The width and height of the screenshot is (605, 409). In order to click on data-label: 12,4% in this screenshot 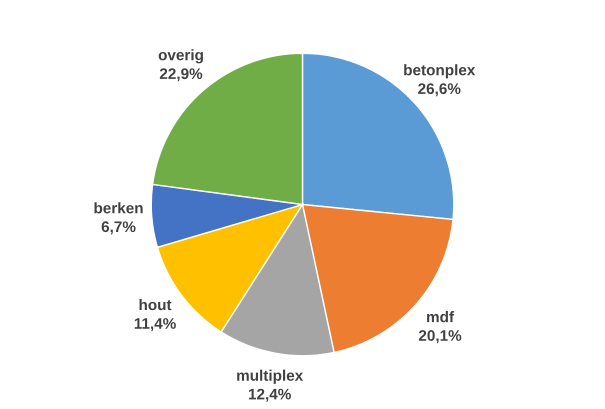, I will do `click(269, 395)`.